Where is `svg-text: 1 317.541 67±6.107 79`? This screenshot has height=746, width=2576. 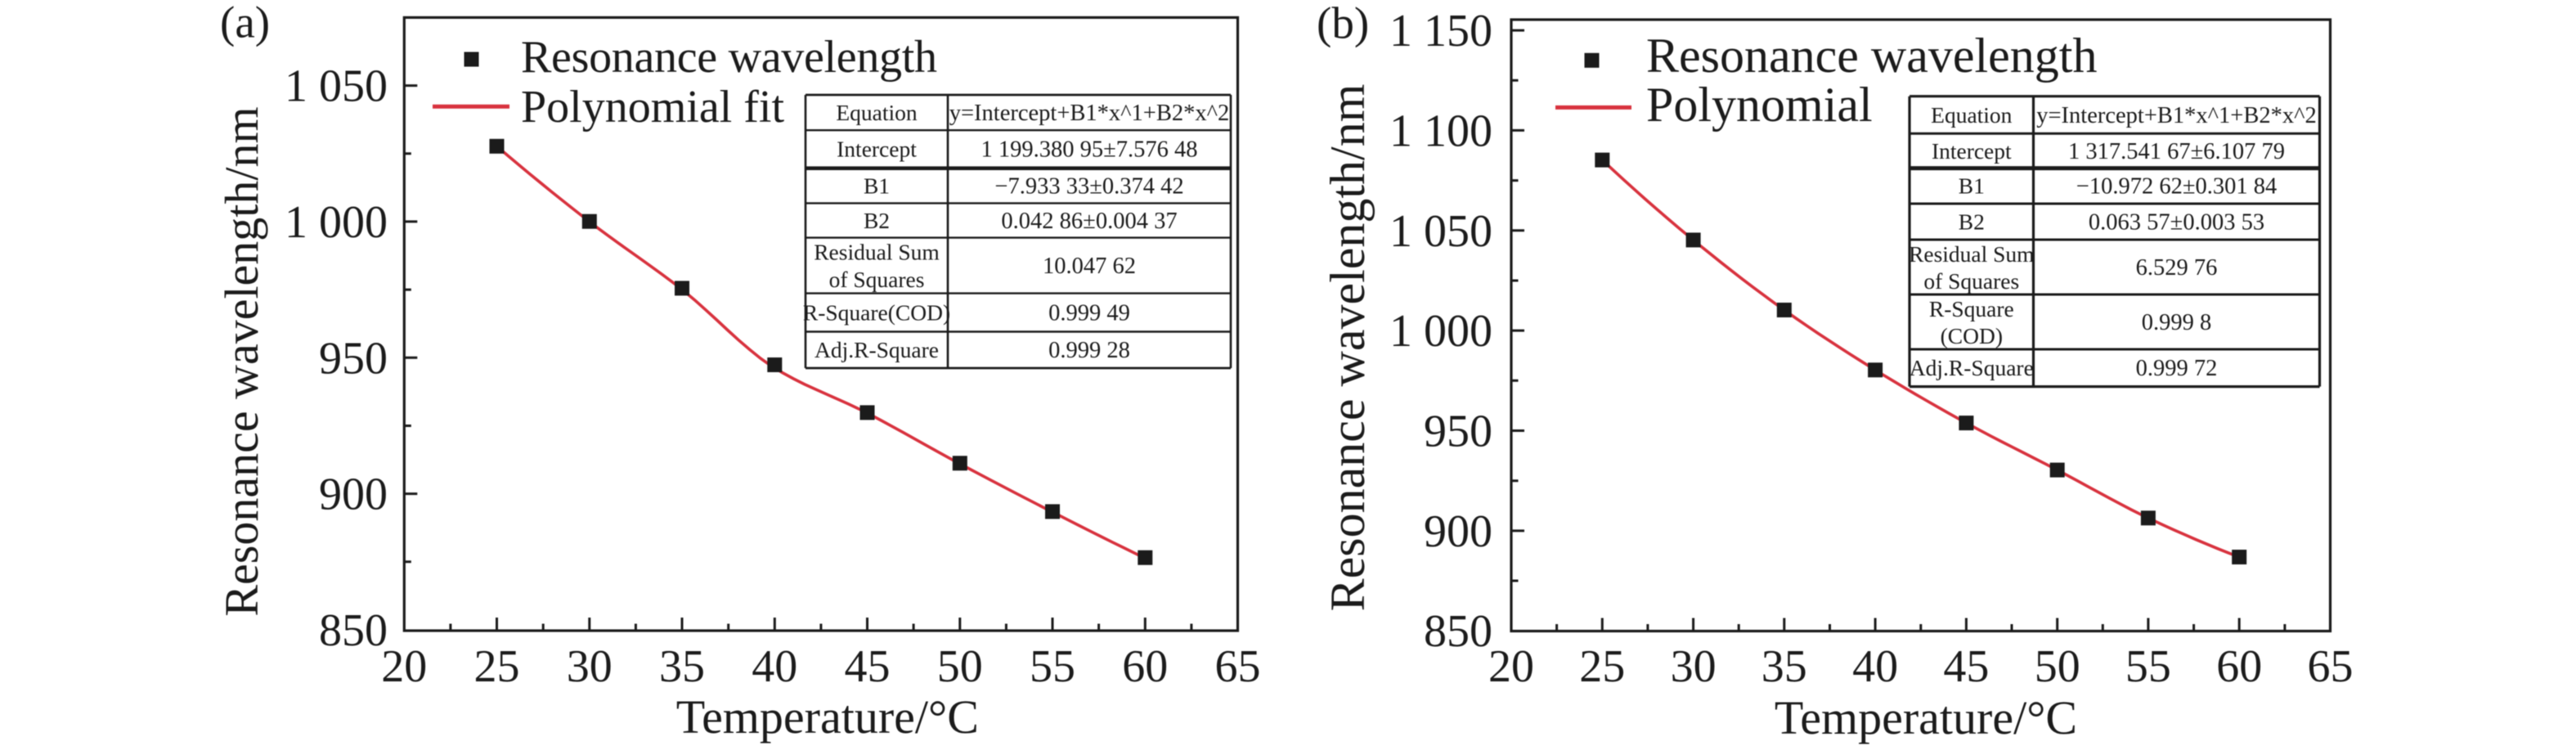
svg-text: 1 317.541 67±6.107 79 is located at coordinates (2176, 151).